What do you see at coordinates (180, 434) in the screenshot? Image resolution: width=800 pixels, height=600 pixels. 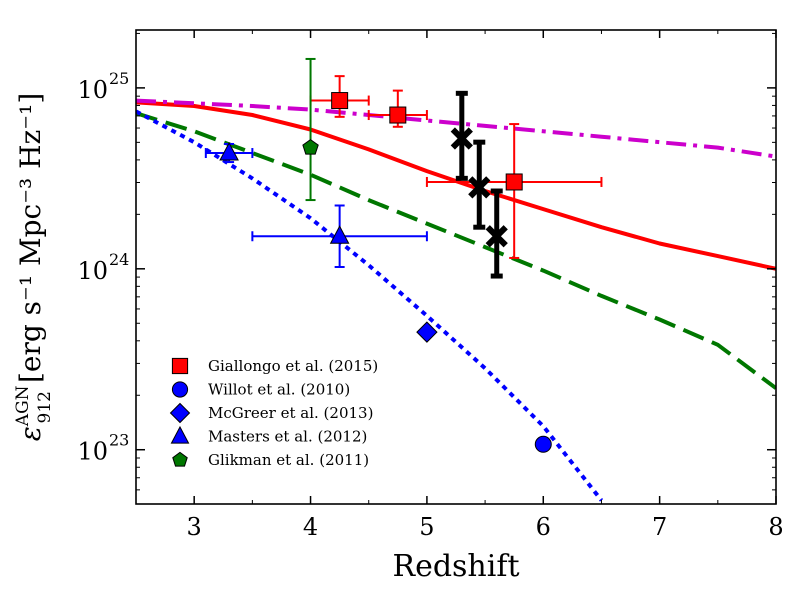 I see `legend-triangle-marker` at bounding box center [180, 434].